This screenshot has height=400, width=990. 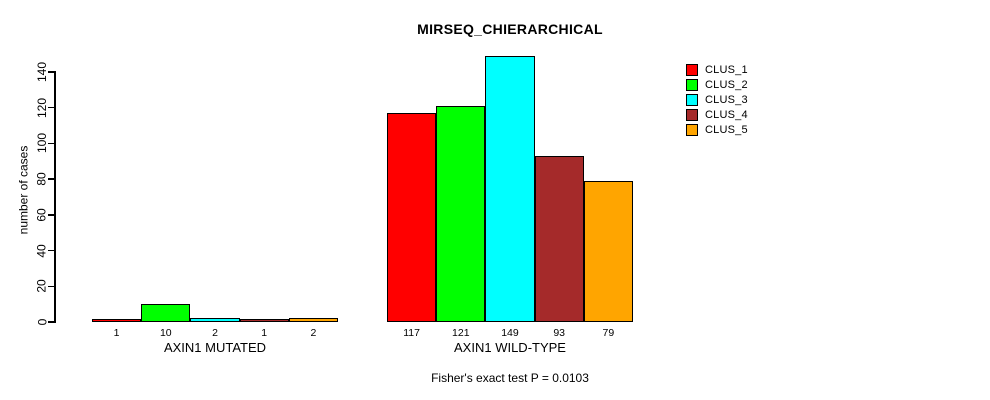 I want to click on bar-clus-3-axin1-wild-type, so click(x=510, y=188).